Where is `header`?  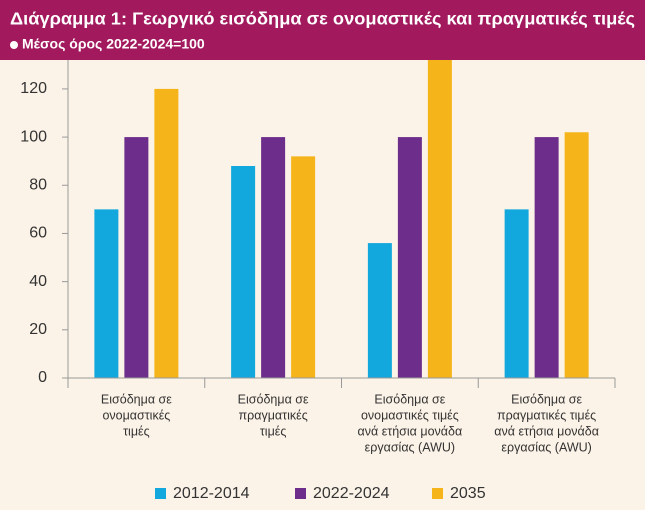
header is located at coordinates (322, 30).